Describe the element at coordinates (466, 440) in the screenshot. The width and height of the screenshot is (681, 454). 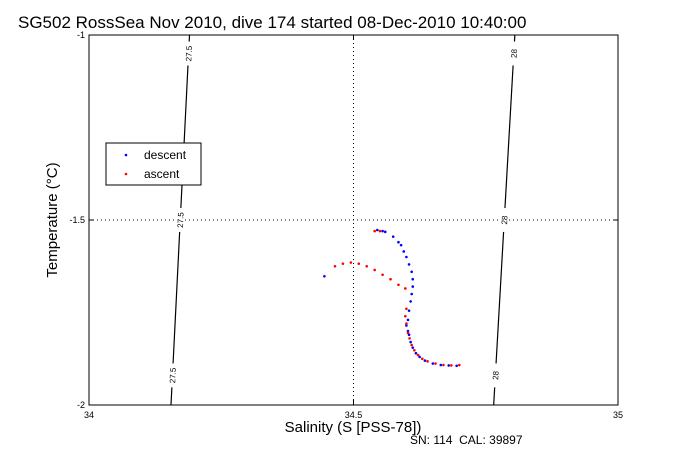
I see `footer-serial-cal: SN: 114 CAL: 39897` at that location.